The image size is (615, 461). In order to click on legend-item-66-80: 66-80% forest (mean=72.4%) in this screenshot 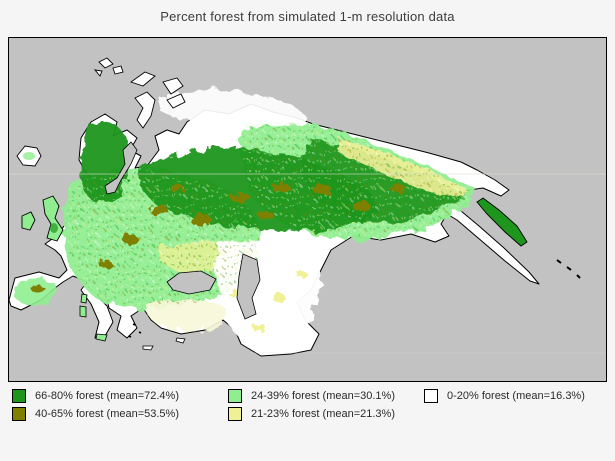, I will do `click(95, 396)`.